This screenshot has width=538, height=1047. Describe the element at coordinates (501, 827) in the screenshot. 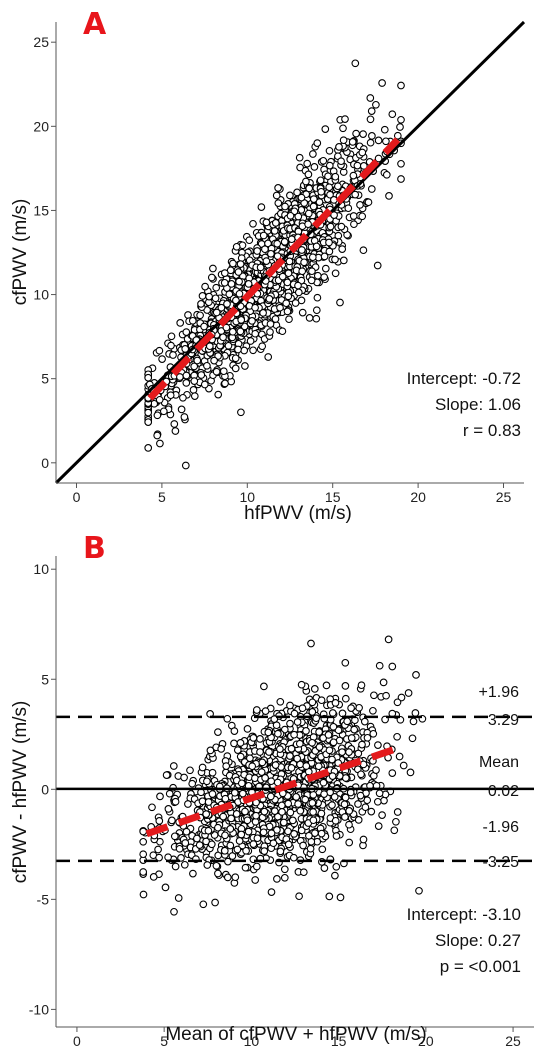

I see `panel-b-lower-label: -1.96` at that location.